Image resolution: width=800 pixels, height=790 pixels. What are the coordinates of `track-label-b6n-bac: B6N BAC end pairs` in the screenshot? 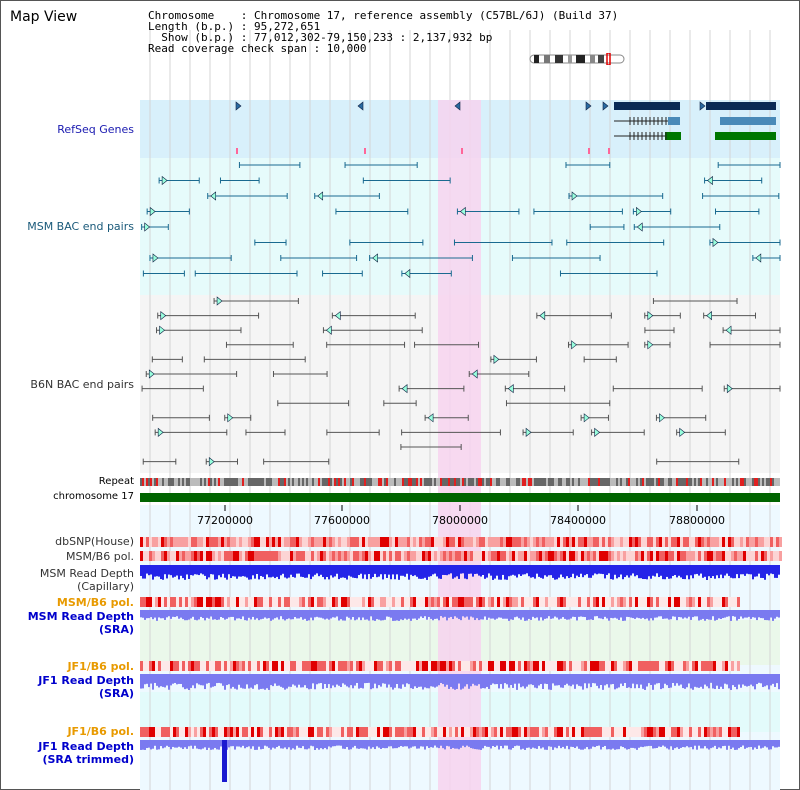 It's located at (82, 384).